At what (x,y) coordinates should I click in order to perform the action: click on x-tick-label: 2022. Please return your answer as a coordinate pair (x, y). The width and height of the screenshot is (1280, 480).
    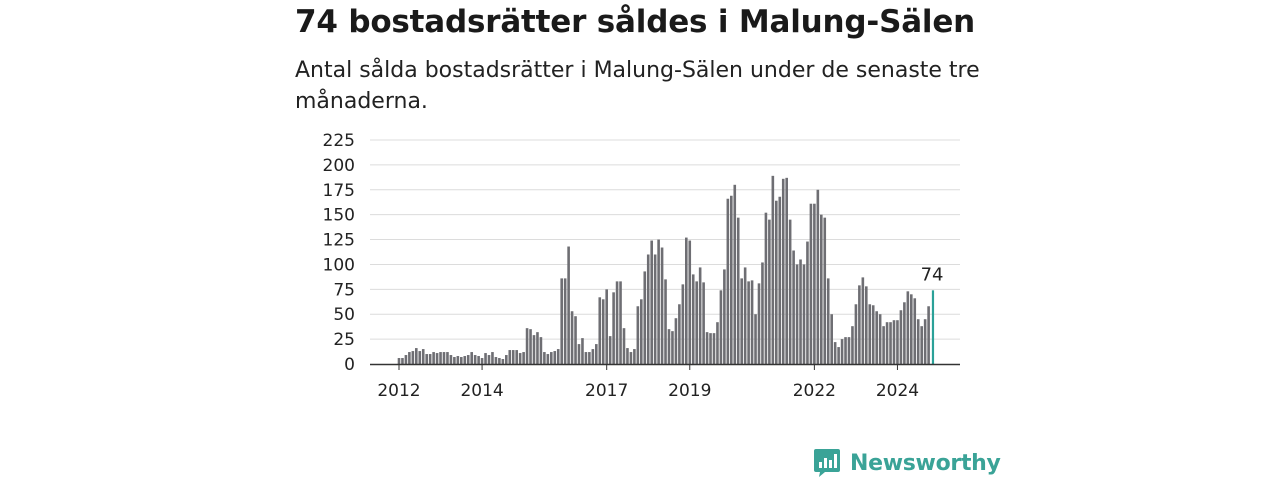
    Looking at the image, I should click on (814, 391).